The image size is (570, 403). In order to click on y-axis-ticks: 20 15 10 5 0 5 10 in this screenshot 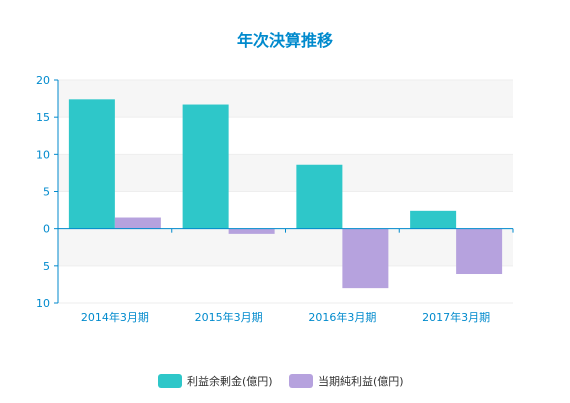, I will do `click(47, 192)`.